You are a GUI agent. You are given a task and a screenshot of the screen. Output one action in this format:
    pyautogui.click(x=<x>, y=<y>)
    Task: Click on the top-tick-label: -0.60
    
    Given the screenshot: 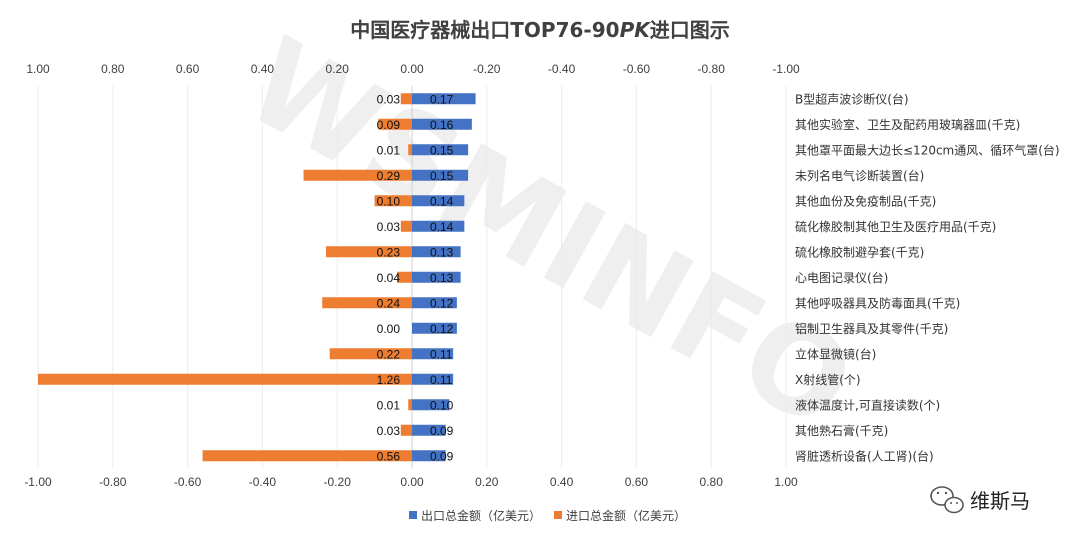 What is the action you would take?
    pyautogui.click(x=637, y=69)
    